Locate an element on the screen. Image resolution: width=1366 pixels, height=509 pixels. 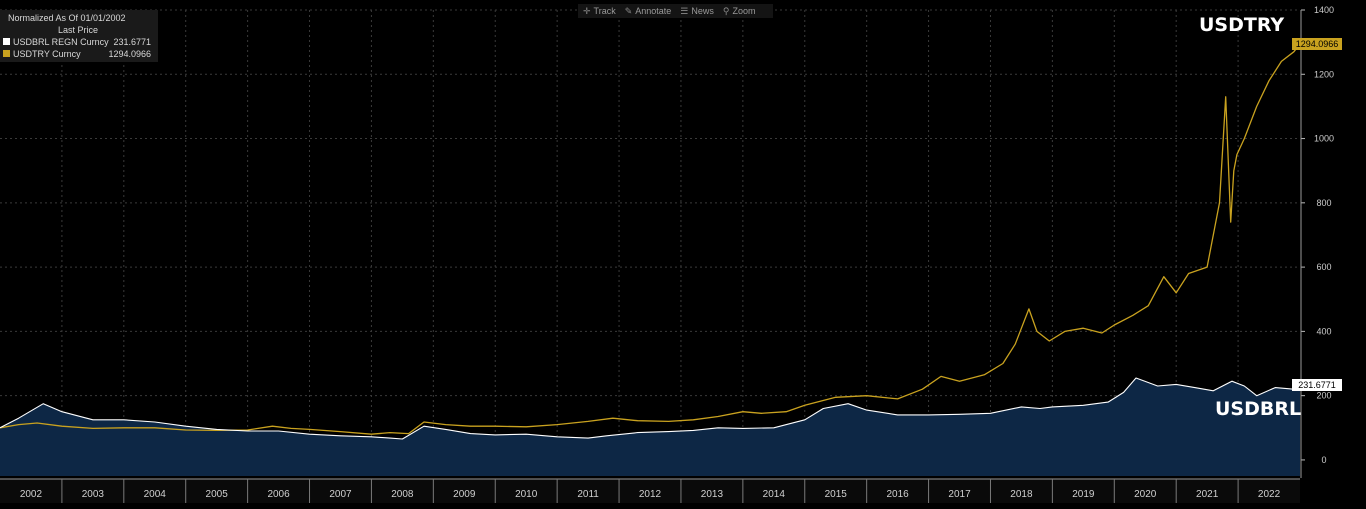
legend-value-usdbrl: 231.6771 is located at coordinates (132, 42).